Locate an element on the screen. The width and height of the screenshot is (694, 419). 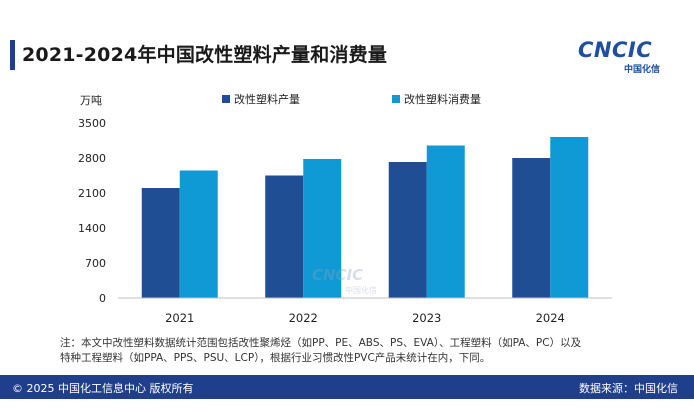
x-tick-label-2021: 2021 is located at coordinates (179, 318).